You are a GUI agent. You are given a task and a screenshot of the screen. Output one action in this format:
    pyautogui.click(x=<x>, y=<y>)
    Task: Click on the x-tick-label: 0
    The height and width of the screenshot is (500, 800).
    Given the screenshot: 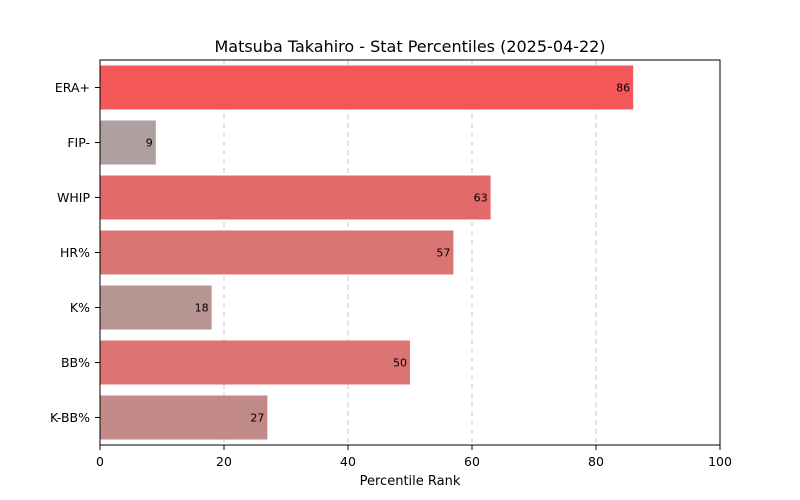 What is the action you would take?
    pyautogui.click(x=100, y=461)
    